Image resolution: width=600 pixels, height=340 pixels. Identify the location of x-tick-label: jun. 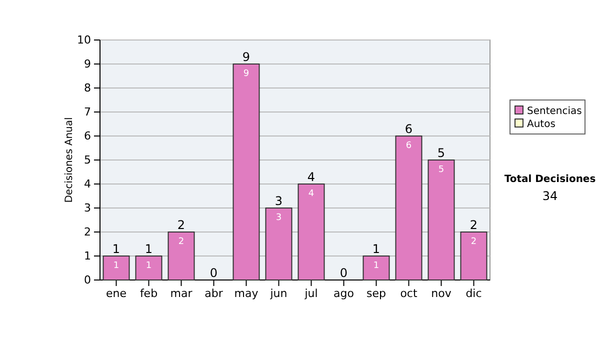
(278, 293).